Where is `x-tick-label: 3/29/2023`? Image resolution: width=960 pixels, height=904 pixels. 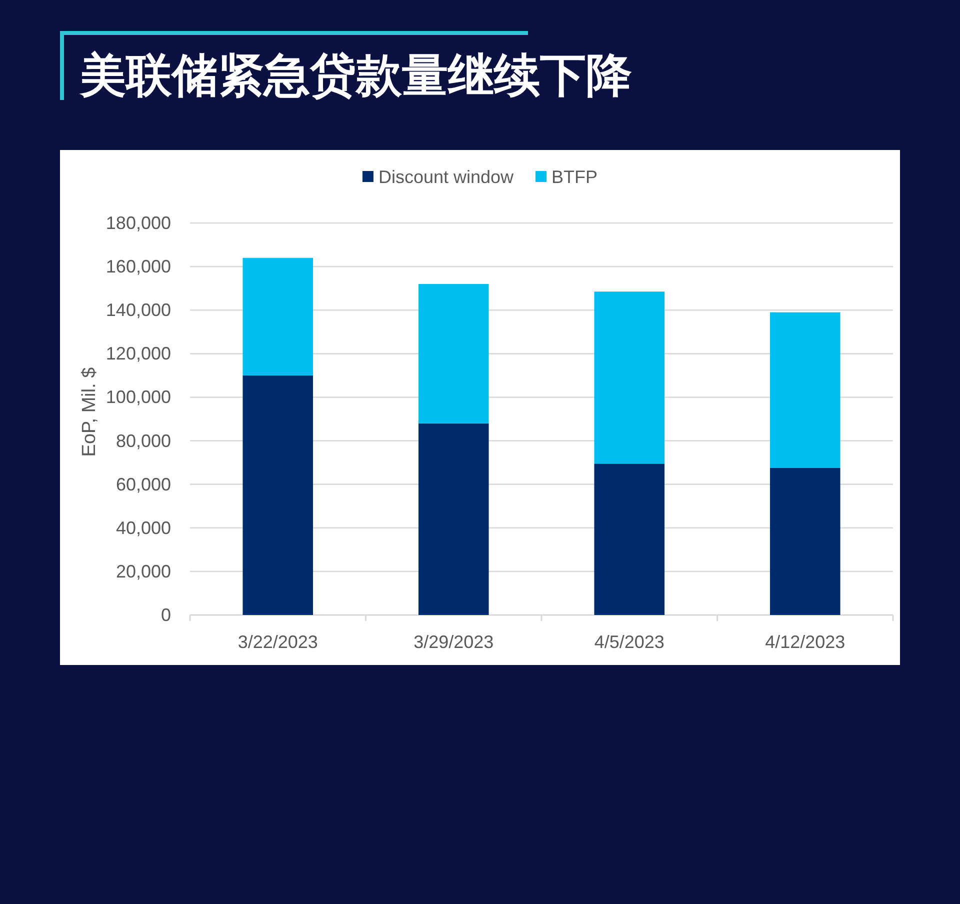
x-tick-label: 3/29/2023 is located at coordinates (454, 642).